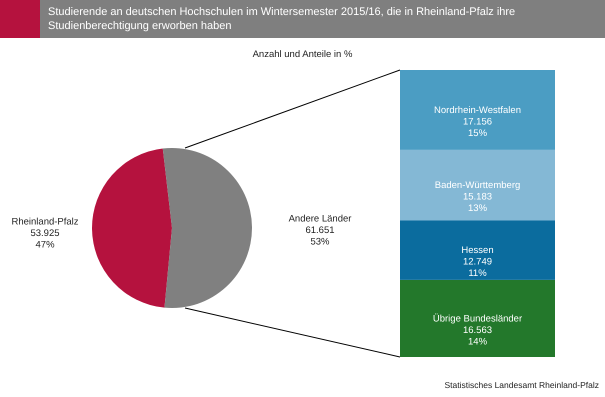  What do you see at coordinates (45, 239) in the screenshot?
I see `data-label: 53.925 47%` at bounding box center [45, 239].